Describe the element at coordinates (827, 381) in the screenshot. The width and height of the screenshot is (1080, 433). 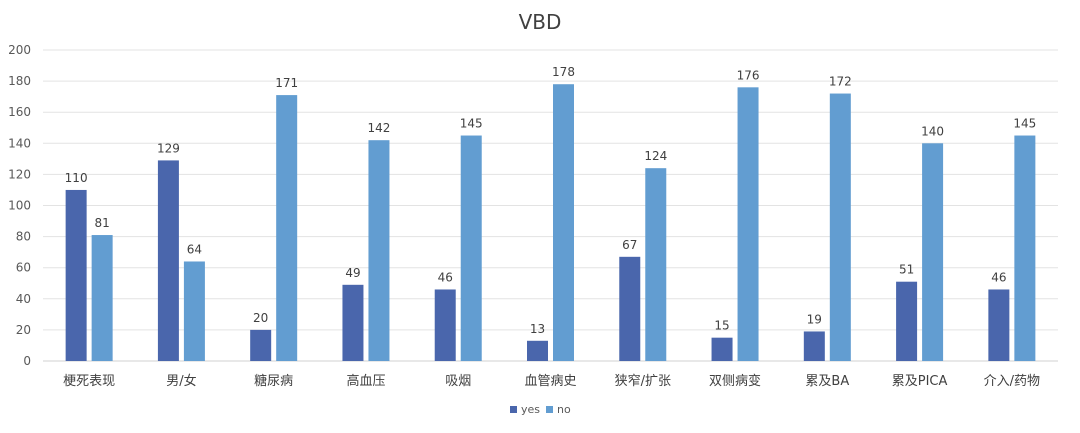
I see `x-tick-label: 累及BA` at that location.